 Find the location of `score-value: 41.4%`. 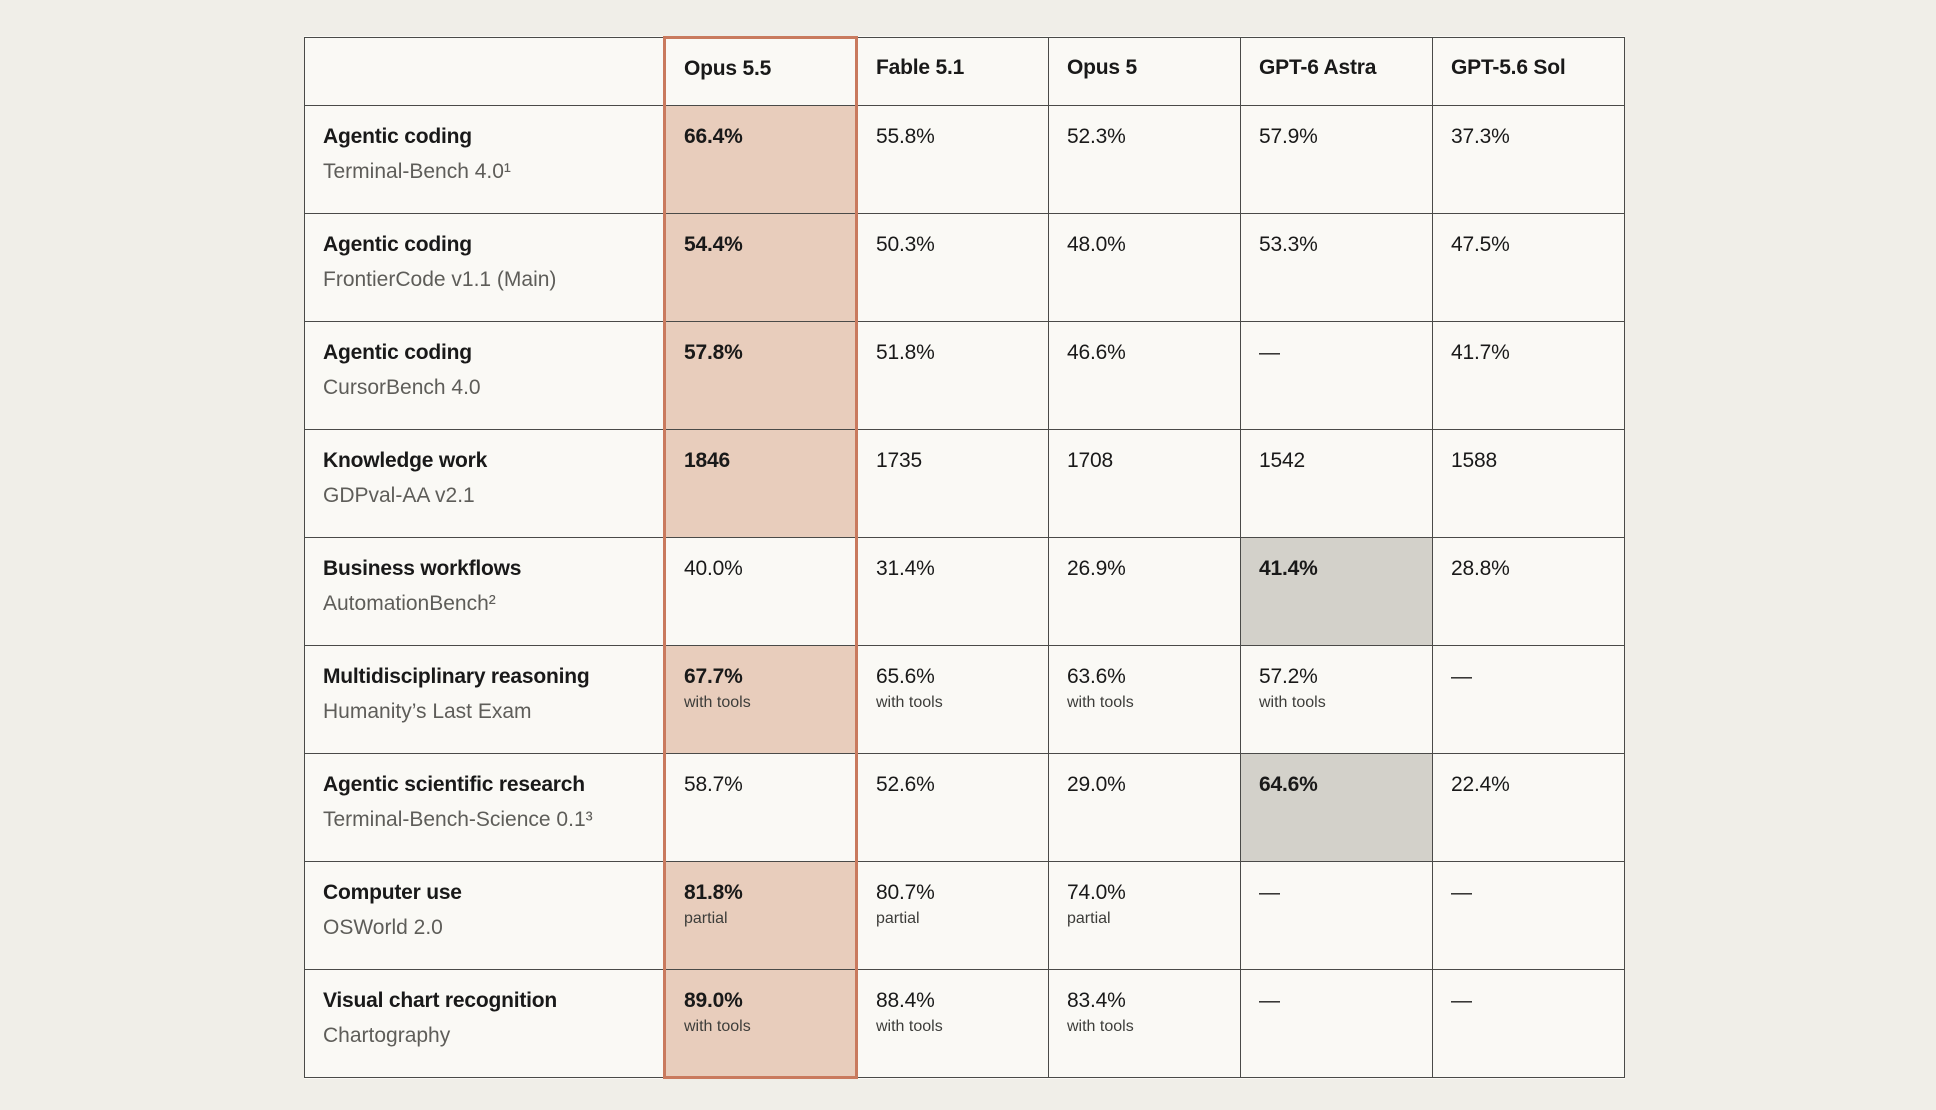

score-value: 41.4% is located at coordinates (1288, 568).